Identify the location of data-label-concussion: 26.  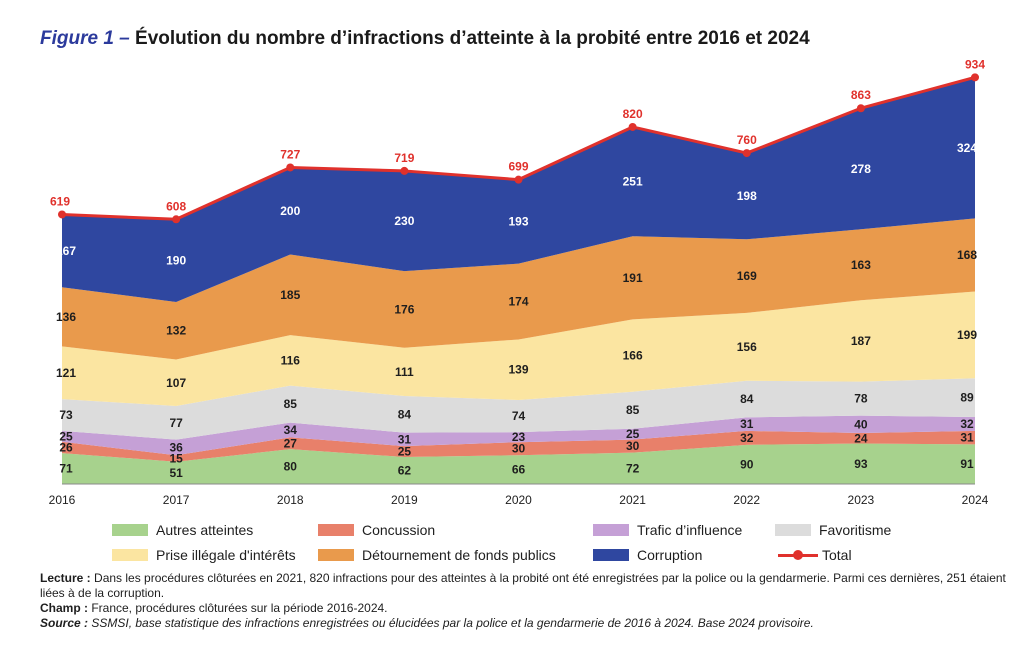
(66, 447).